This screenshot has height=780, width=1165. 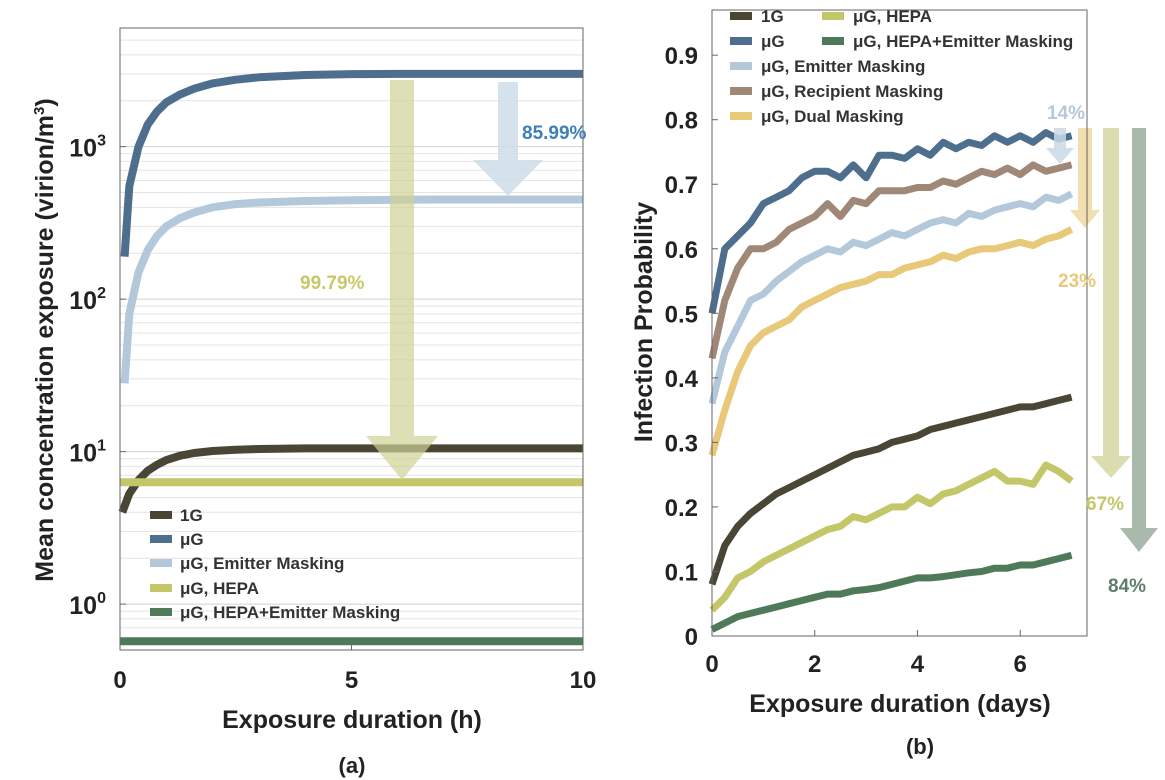 I want to click on panel-a-ytick-label: 10⁰, so click(x=87, y=605).